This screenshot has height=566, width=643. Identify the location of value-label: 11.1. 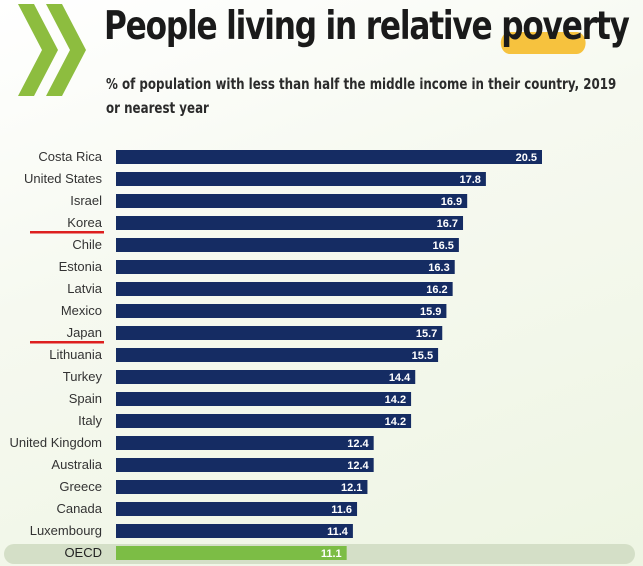
(331, 554).